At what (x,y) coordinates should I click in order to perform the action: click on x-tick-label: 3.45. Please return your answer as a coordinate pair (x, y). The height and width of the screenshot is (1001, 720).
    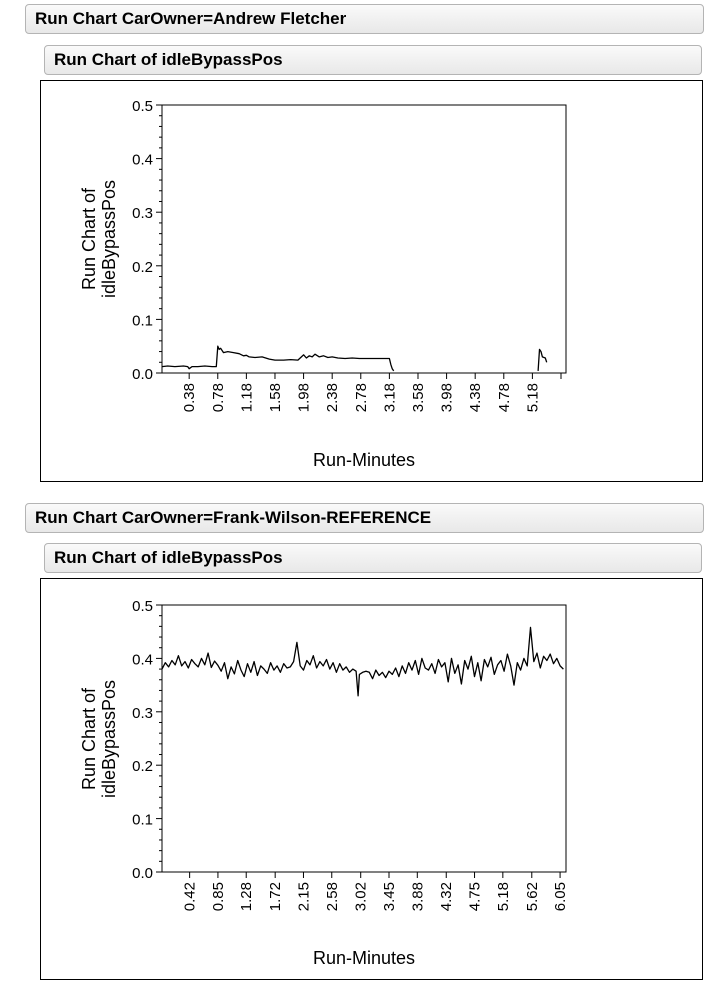
    Looking at the image, I should click on (389, 896).